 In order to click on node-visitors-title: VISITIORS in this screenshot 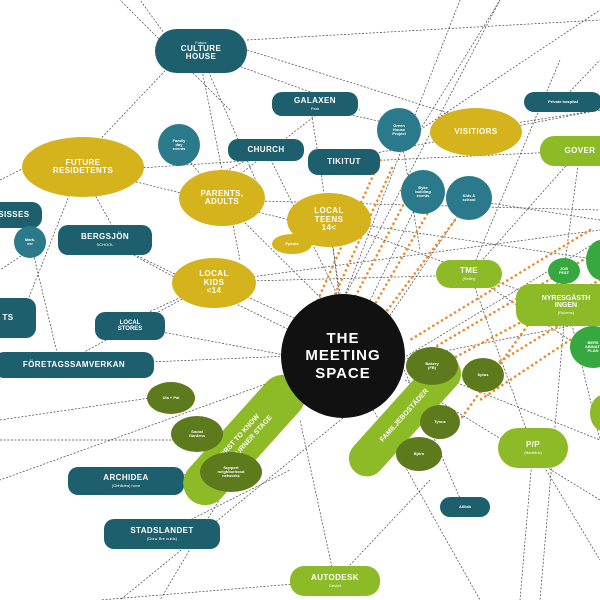, I will do `click(476, 131)`.